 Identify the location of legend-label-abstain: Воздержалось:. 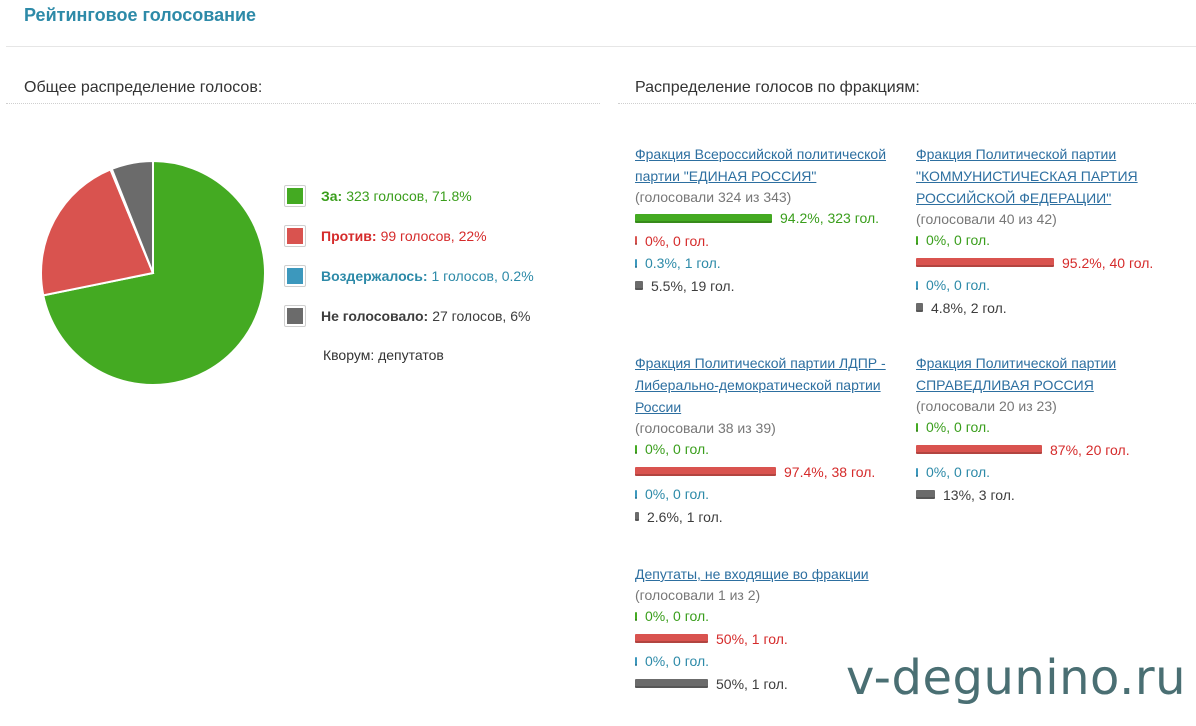
(374, 276).